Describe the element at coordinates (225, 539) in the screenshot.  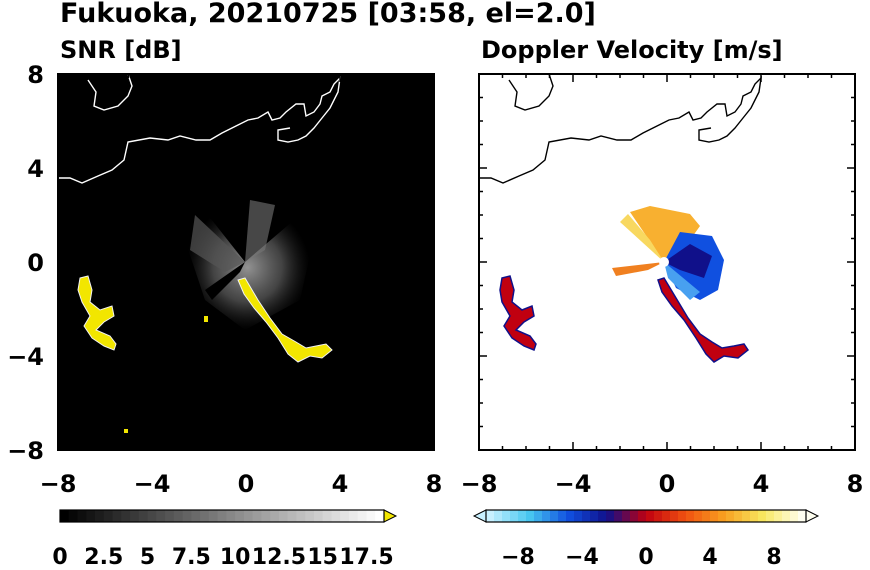
I see `snr-colorbar: 0 2.5 5 7.5 10 12.5 15 17.5` at that location.